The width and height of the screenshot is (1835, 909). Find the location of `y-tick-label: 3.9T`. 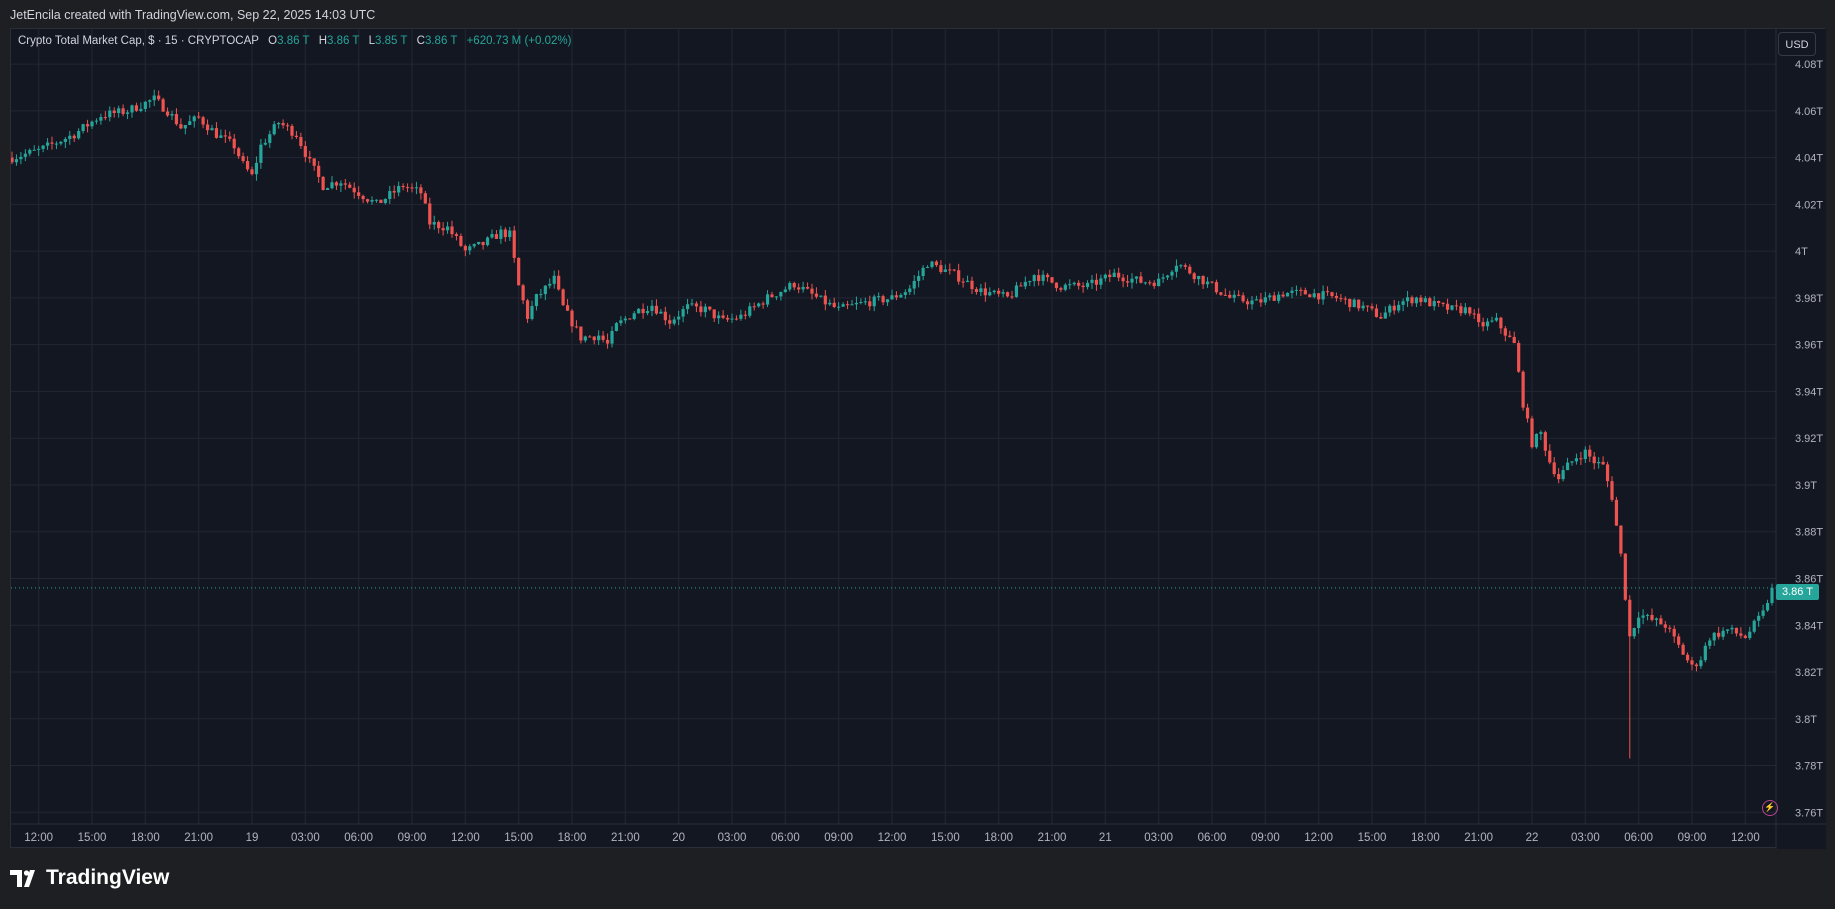

y-tick-label: 3.9T is located at coordinates (1806, 486).